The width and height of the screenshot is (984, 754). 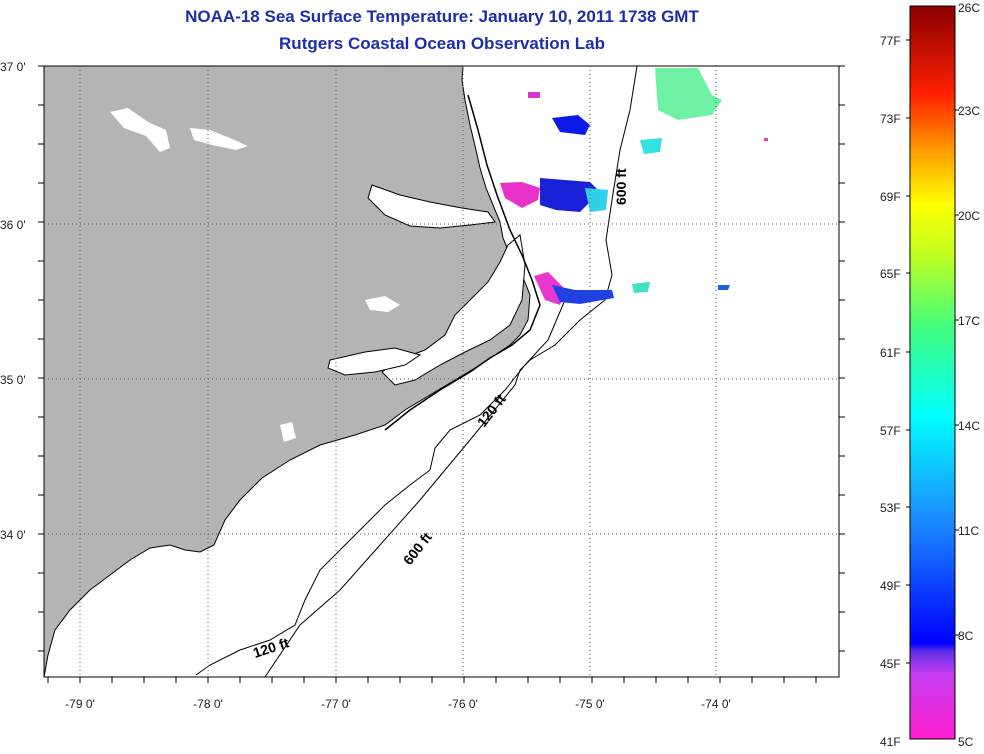 I want to click on cb-c-26: 26C, so click(x=969, y=8).